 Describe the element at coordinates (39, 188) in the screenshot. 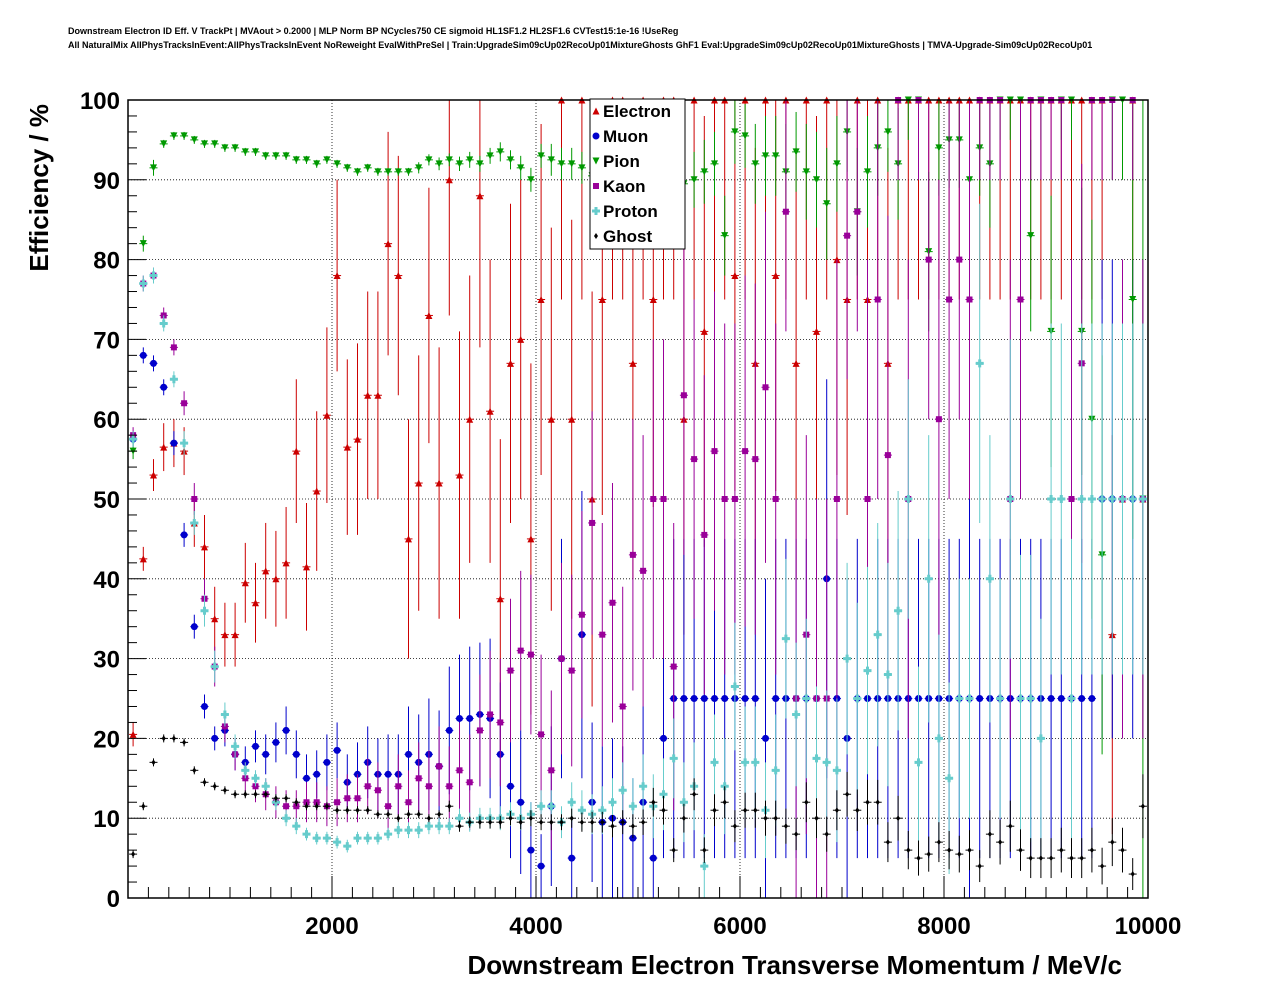

I see `y-axis-title: Efficiency / %` at that location.